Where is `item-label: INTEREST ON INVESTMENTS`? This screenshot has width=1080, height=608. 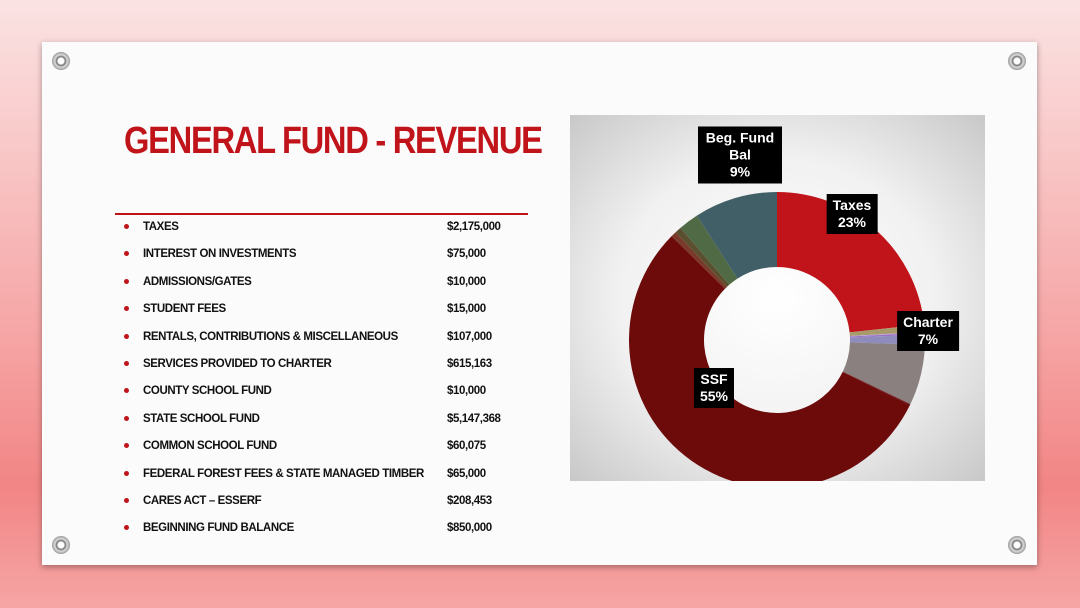 item-label: INTEREST ON INVESTMENTS is located at coordinates (220, 254).